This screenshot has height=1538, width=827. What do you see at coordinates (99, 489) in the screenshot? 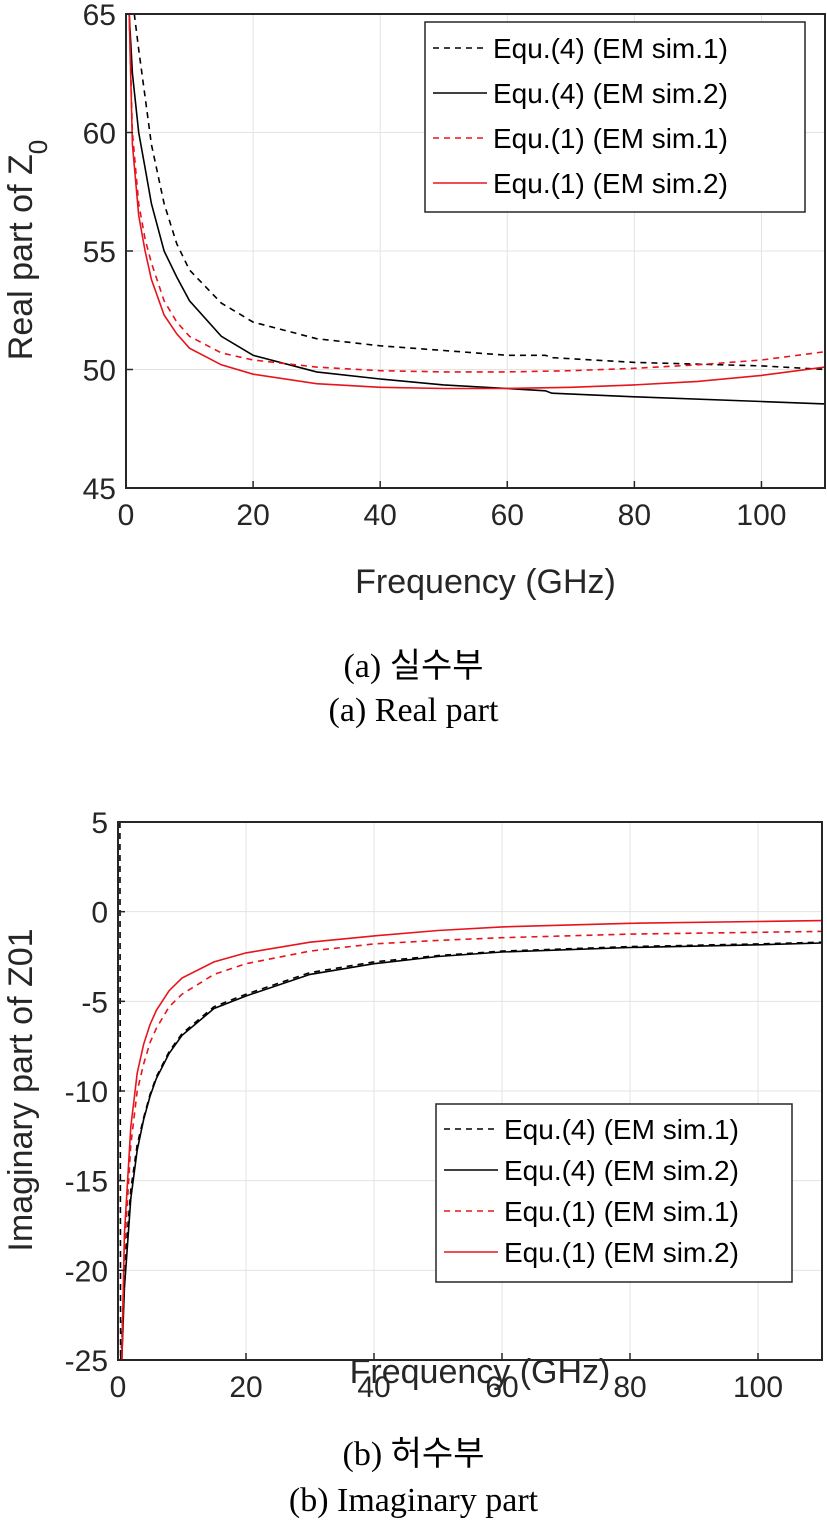
I see `y-tick-label: 45` at bounding box center [99, 489].